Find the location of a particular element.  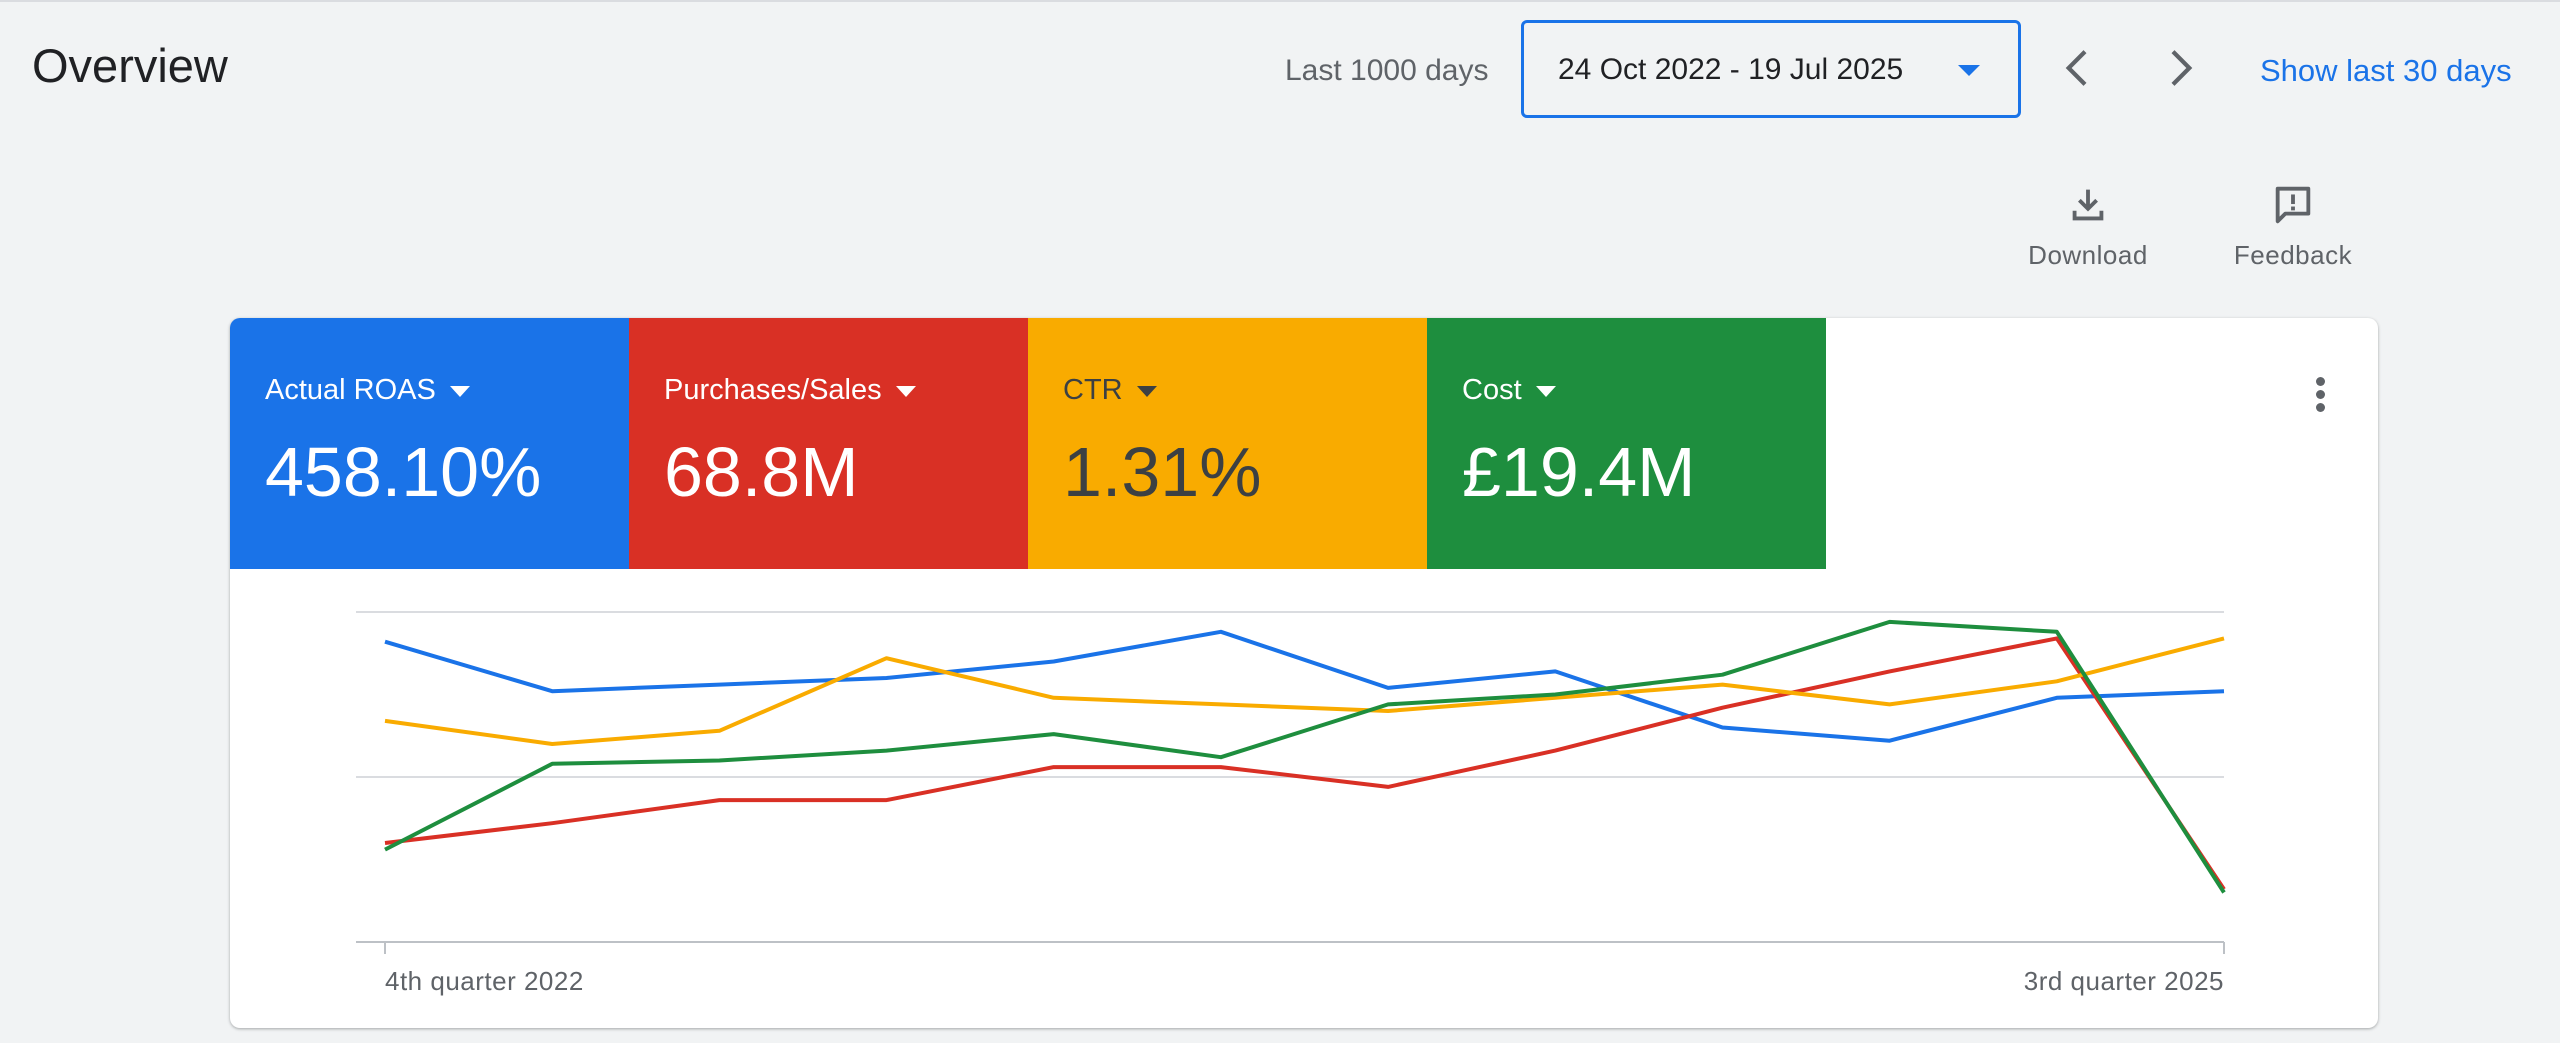

series-line-actual-roas is located at coordinates (1304, 686).